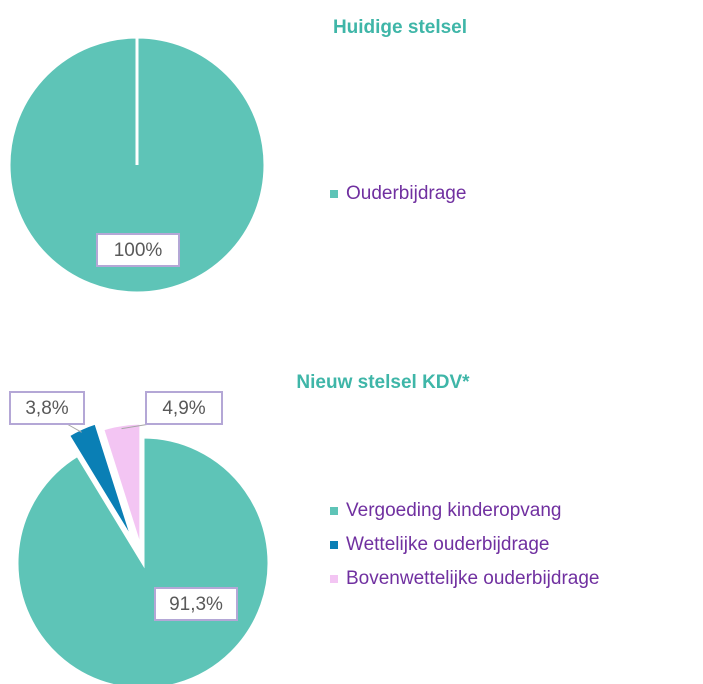 Image resolution: width=703 pixels, height=684 pixels. I want to click on data-label: 3,8%, so click(46, 408).